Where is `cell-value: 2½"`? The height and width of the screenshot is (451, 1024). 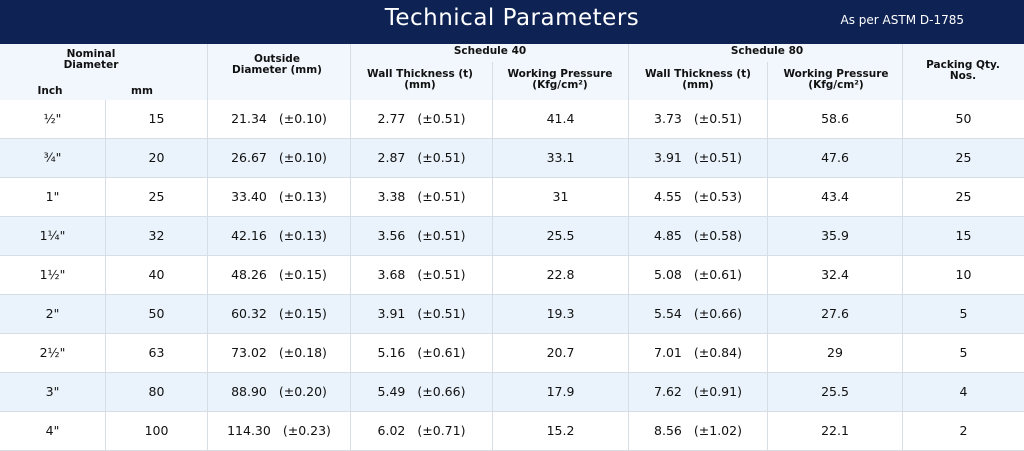
cell-value: 2½" is located at coordinates (52, 352).